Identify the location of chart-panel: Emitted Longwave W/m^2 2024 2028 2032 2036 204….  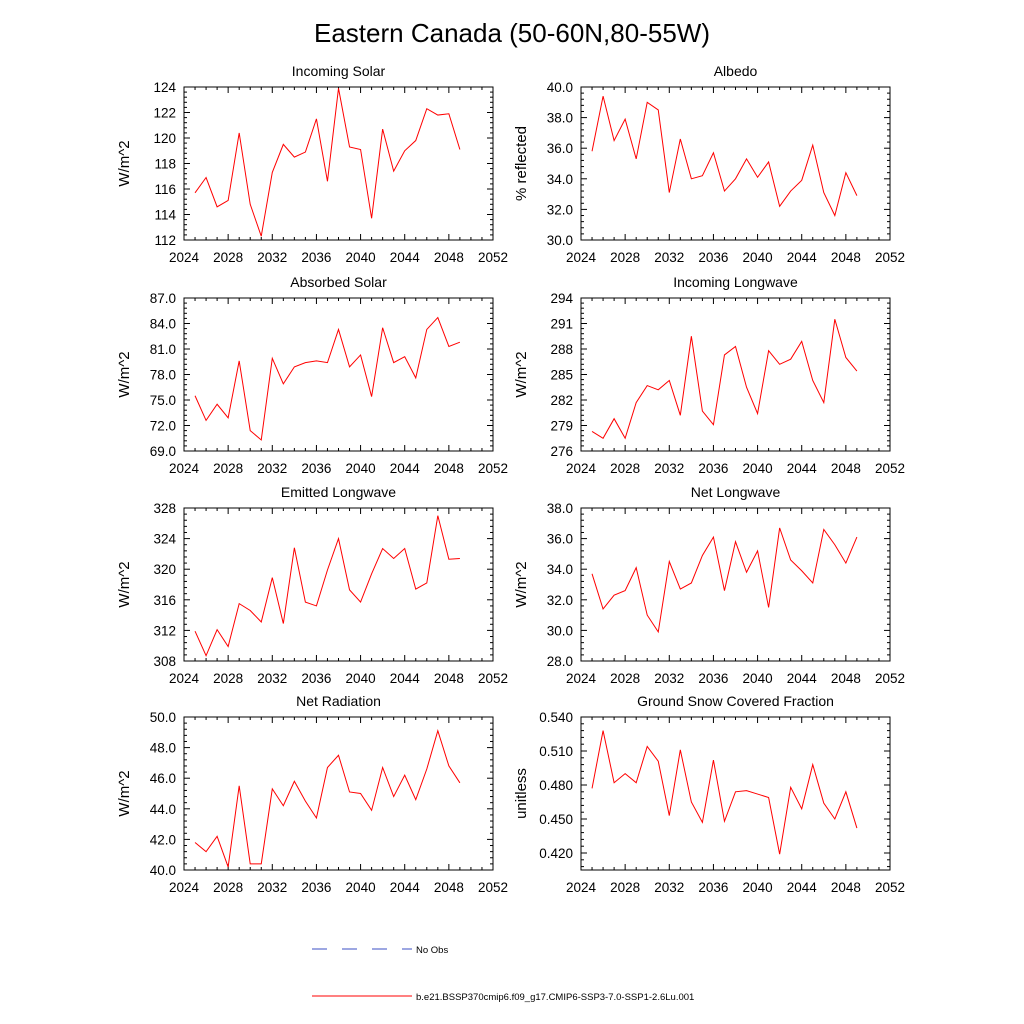
(312, 585).